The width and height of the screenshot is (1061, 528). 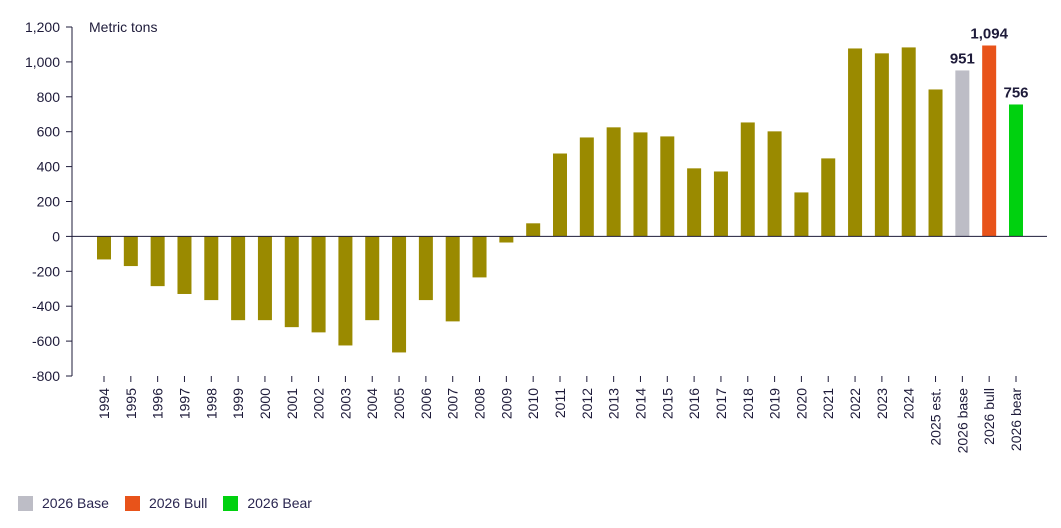 I want to click on x-tick-label: 2003, so click(x=345, y=403).